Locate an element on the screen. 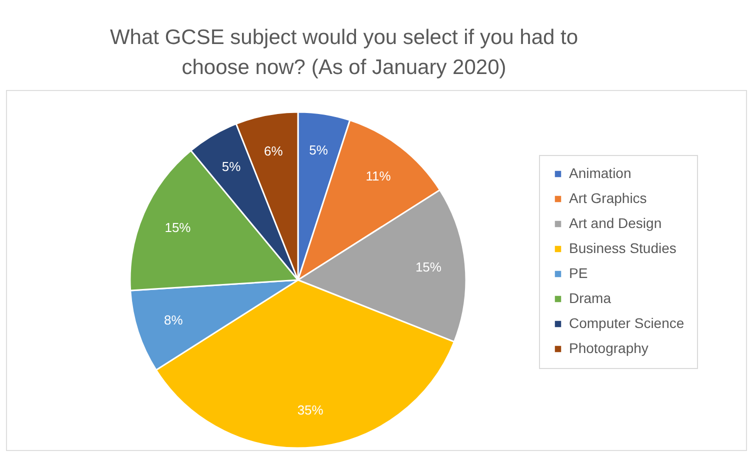 The width and height of the screenshot is (752, 458). data-label: 8% is located at coordinates (174, 320).